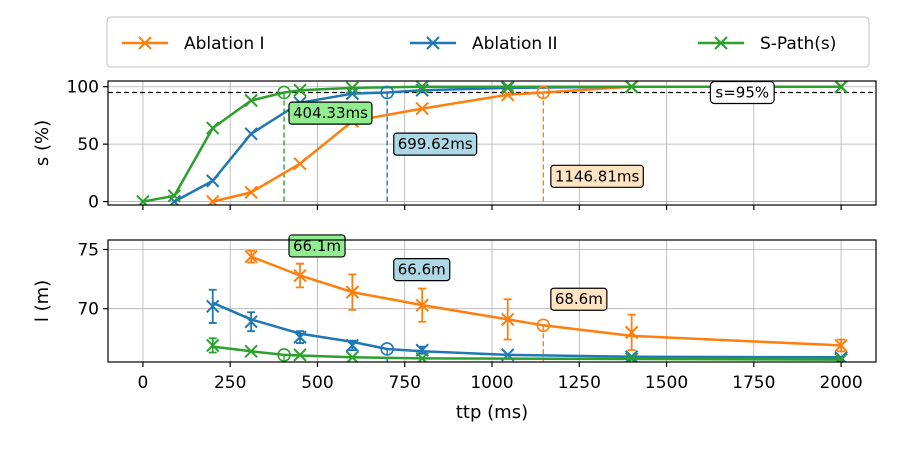  What do you see at coordinates (840, 383) in the screenshot?
I see `x-tick-label: 2000` at bounding box center [840, 383].